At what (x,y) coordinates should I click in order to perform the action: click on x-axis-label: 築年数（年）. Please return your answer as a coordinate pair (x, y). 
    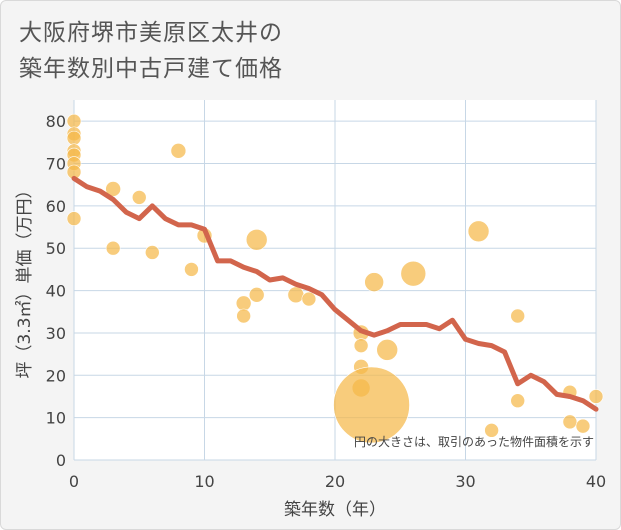
    Looking at the image, I should click on (335, 510).